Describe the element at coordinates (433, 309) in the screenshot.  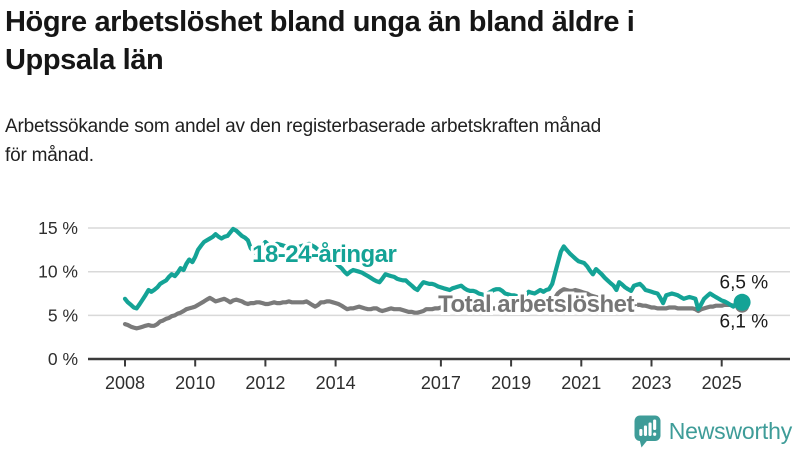
I see `series-line-total` at that location.